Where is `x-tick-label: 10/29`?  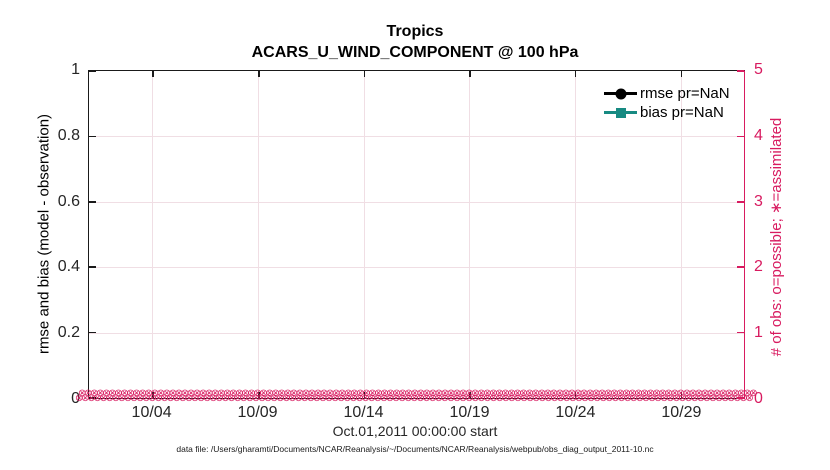
x-tick-label: 10/29 is located at coordinates (681, 412).